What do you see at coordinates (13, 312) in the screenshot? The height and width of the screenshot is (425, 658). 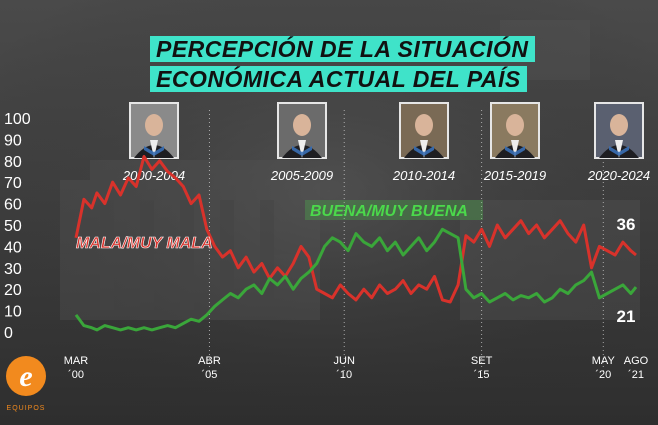 I see `y-tick-label: 10` at bounding box center [13, 312].